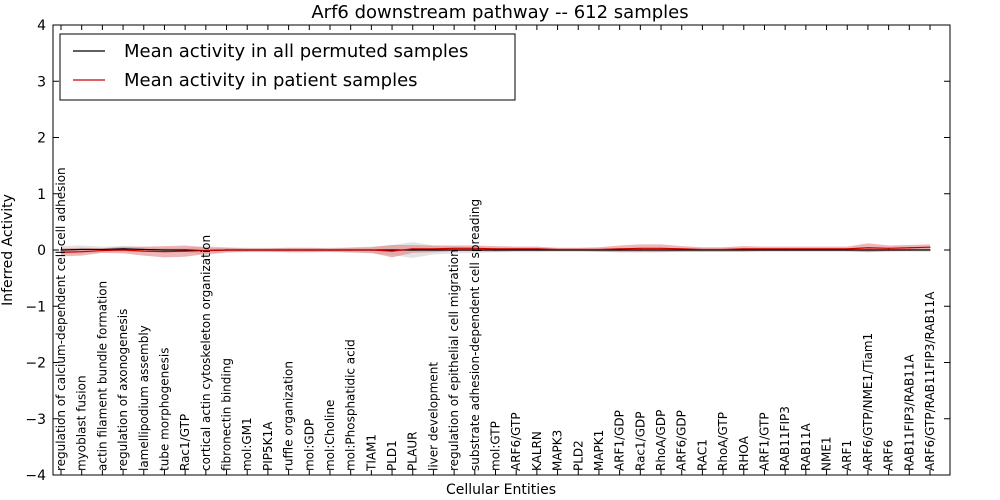  What do you see at coordinates (909, 412) in the screenshot?
I see `category-label-41: RAB11FIP3/RAB11A` at bounding box center [909, 412].